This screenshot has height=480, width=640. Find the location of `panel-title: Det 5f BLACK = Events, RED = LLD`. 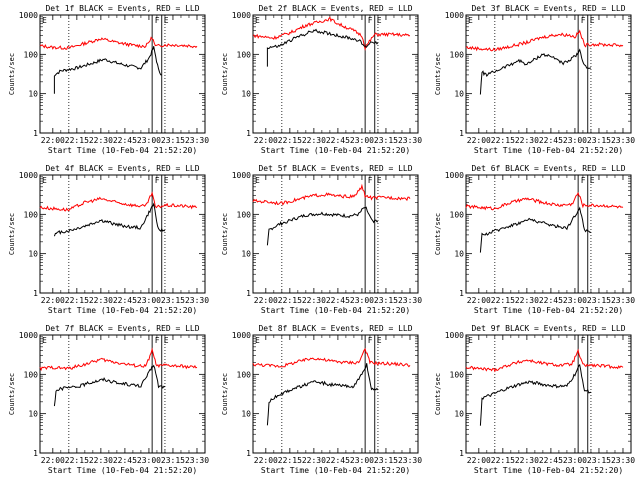

panel-title: Det 5f BLACK = Events, RED = LLD is located at coordinates (335, 168).